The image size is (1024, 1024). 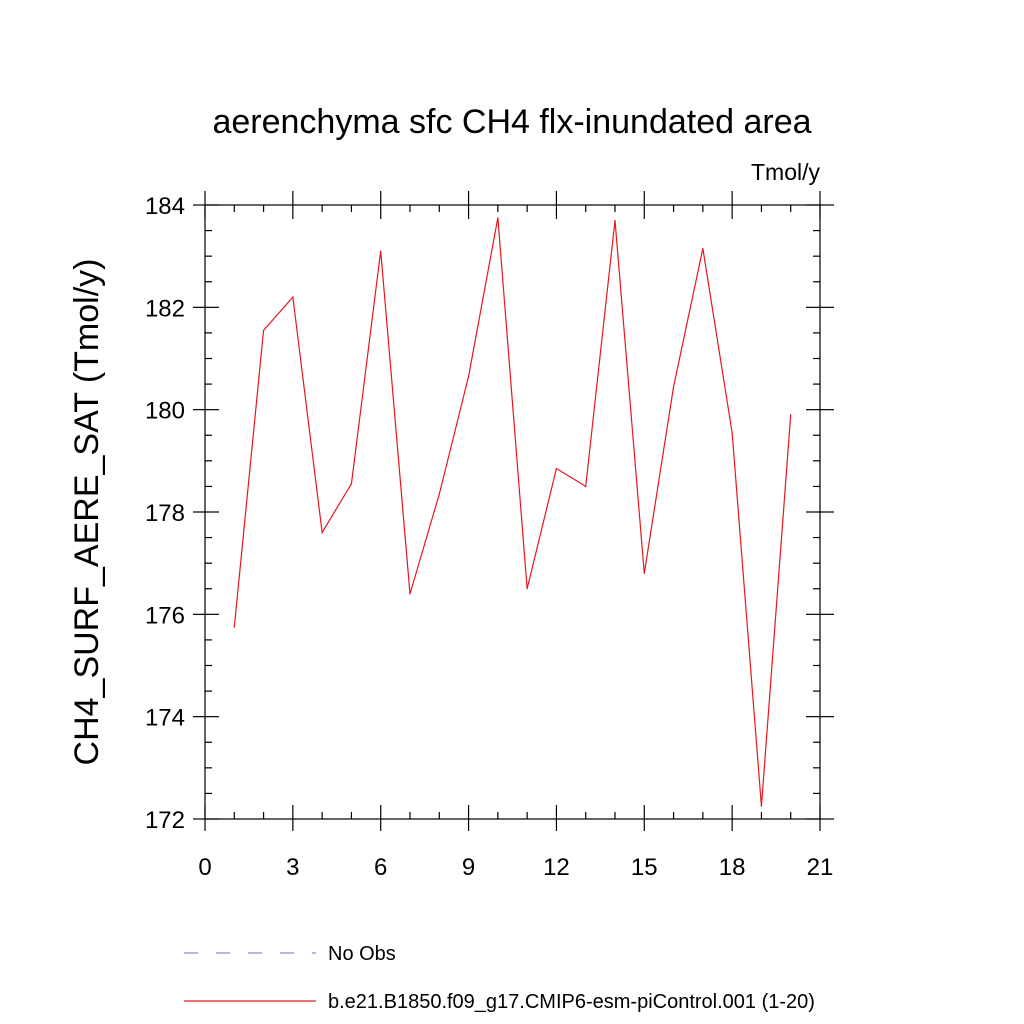 What do you see at coordinates (786, 172) in the screenshot?
I see `units-label: Tmol/y` at bounding box center [786, 172].